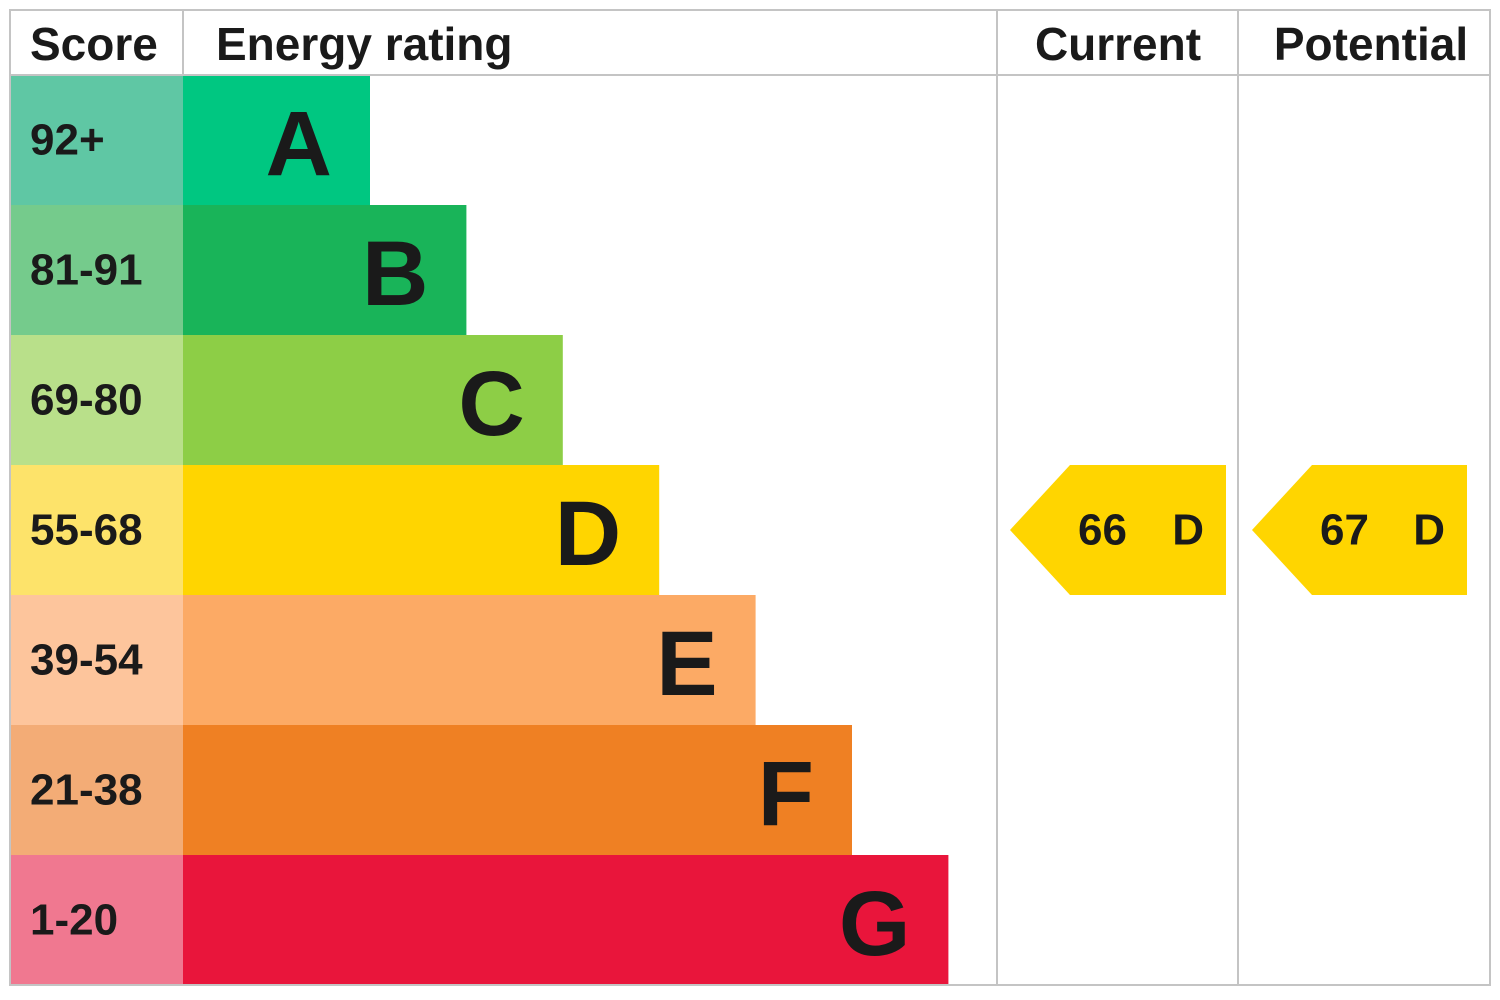  I want to click on rating-letter: E, so click(686, 664).